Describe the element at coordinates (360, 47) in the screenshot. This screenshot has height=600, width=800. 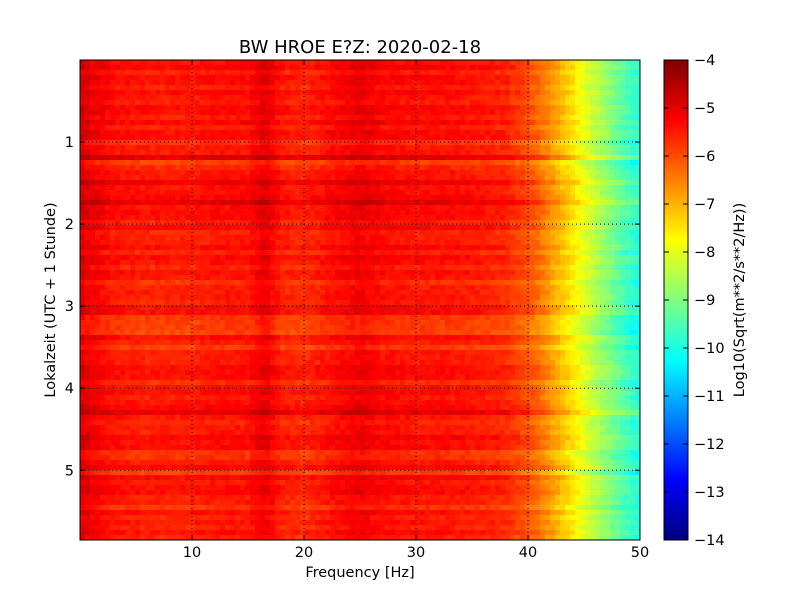
I see `chart-title: BW HROE E?Z: 2020-02-18` at that location.